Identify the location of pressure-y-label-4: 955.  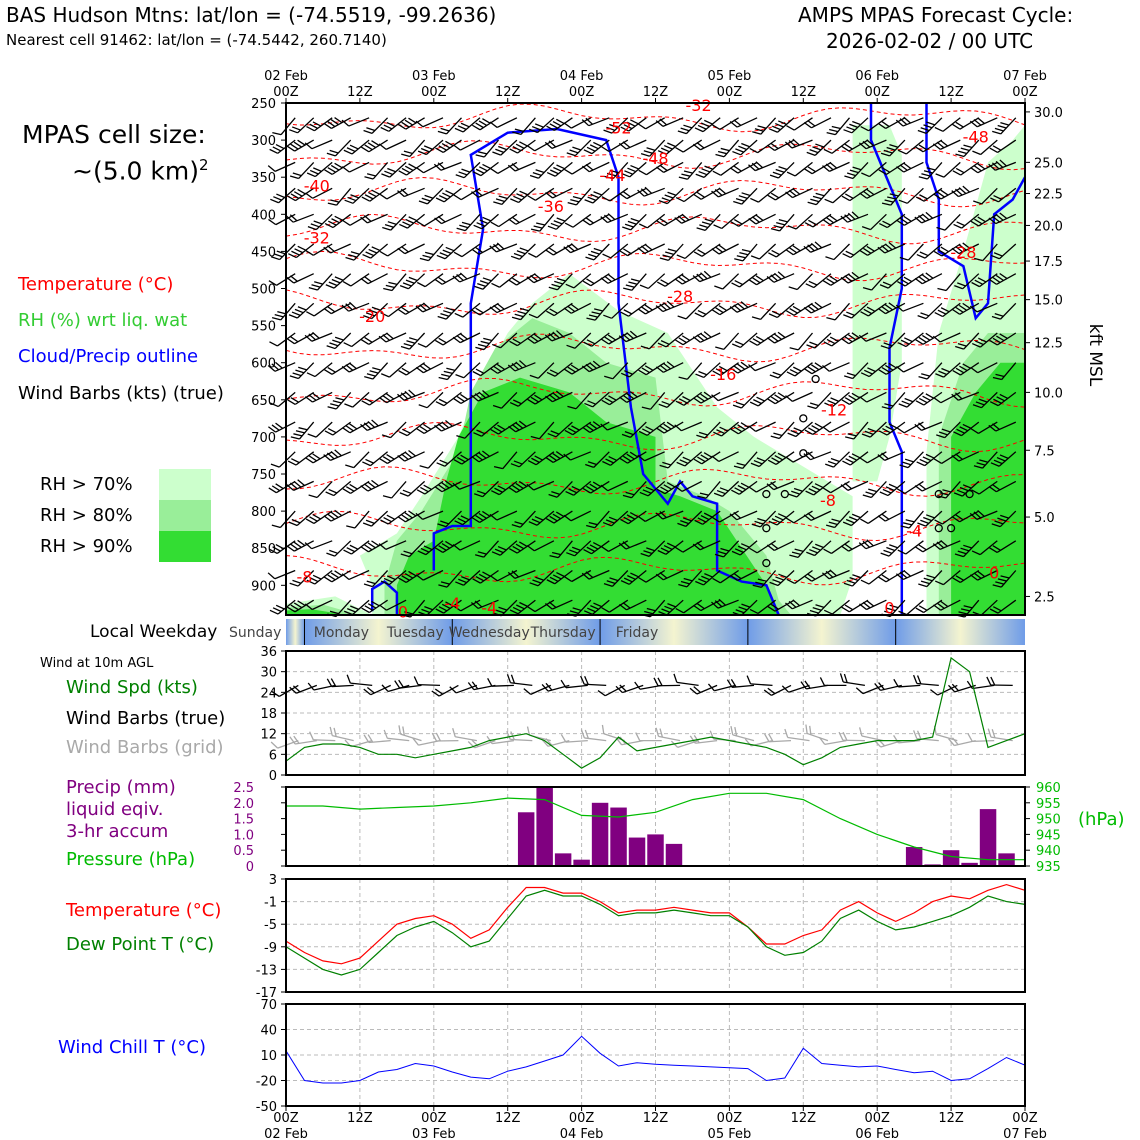
(1048, 804).